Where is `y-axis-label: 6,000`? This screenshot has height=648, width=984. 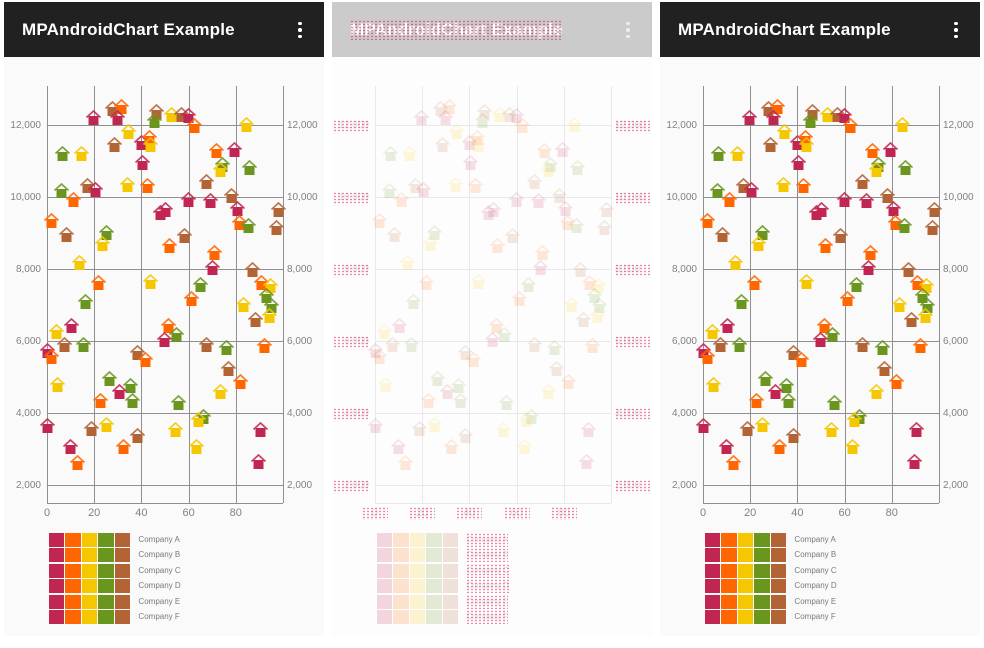
y-axis-label: 6,000 is located at coordinates (300, 341).